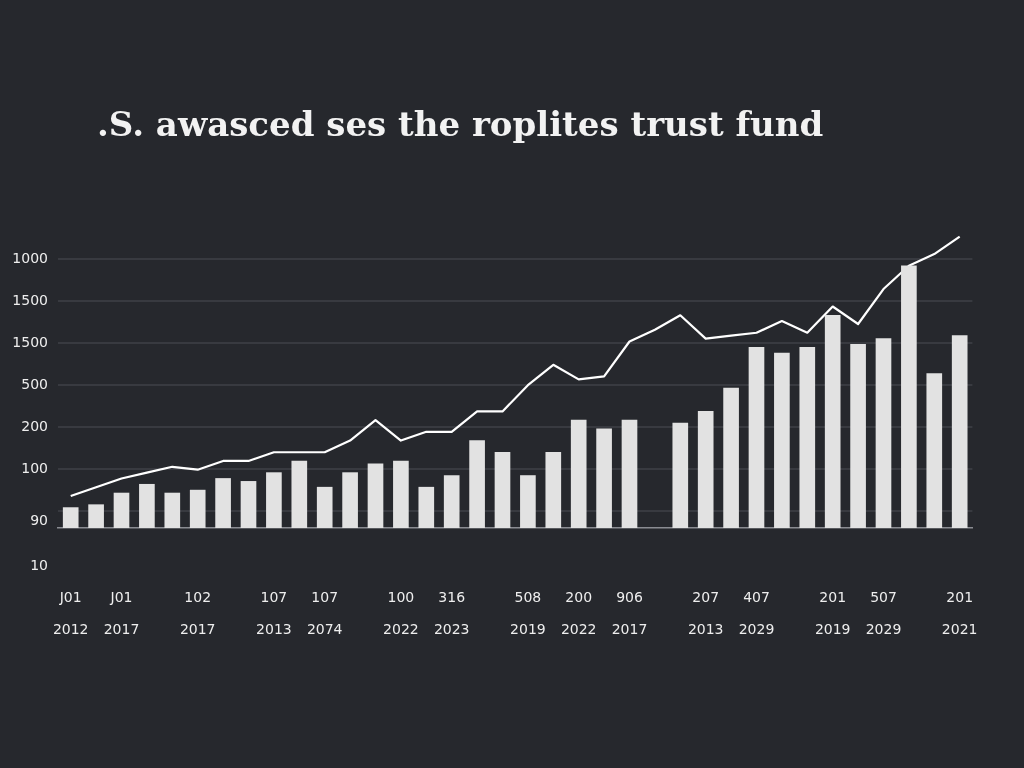  I want to click on x-tick-label: 207 2013, so click(705, 612).